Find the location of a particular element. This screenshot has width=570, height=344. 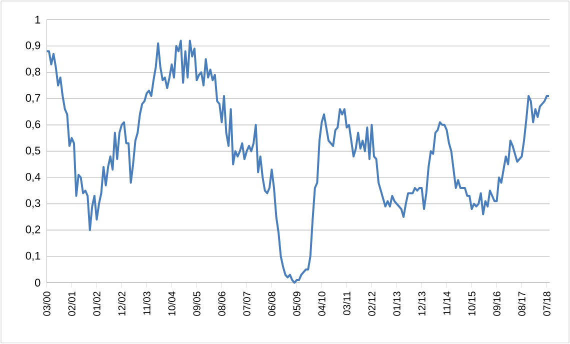

y-tick-label: 1 is located at coordinates (37, 20).